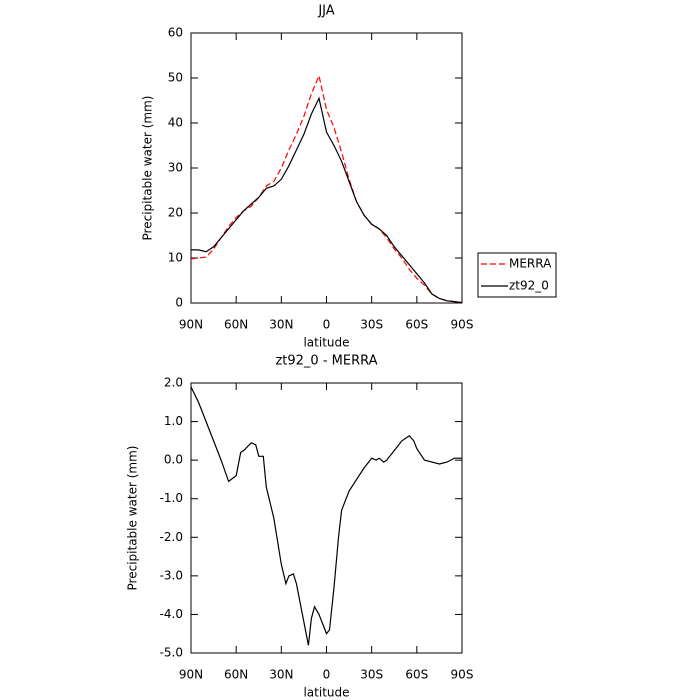 The image size is (700, 700). I want to click on y-tick-label: -2.0, so click(171, 537).